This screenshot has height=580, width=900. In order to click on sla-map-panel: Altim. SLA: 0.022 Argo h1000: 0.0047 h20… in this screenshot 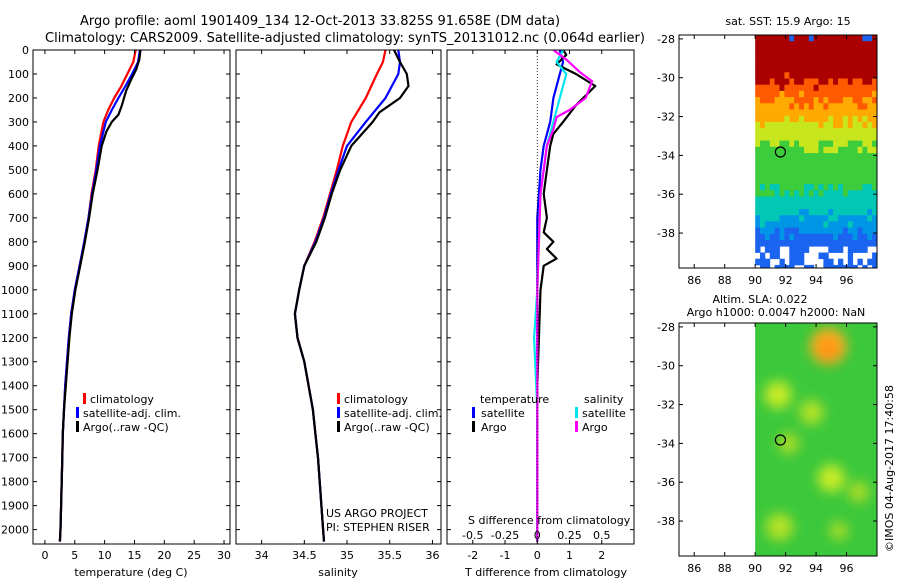, I will do `click(767, 434)`.